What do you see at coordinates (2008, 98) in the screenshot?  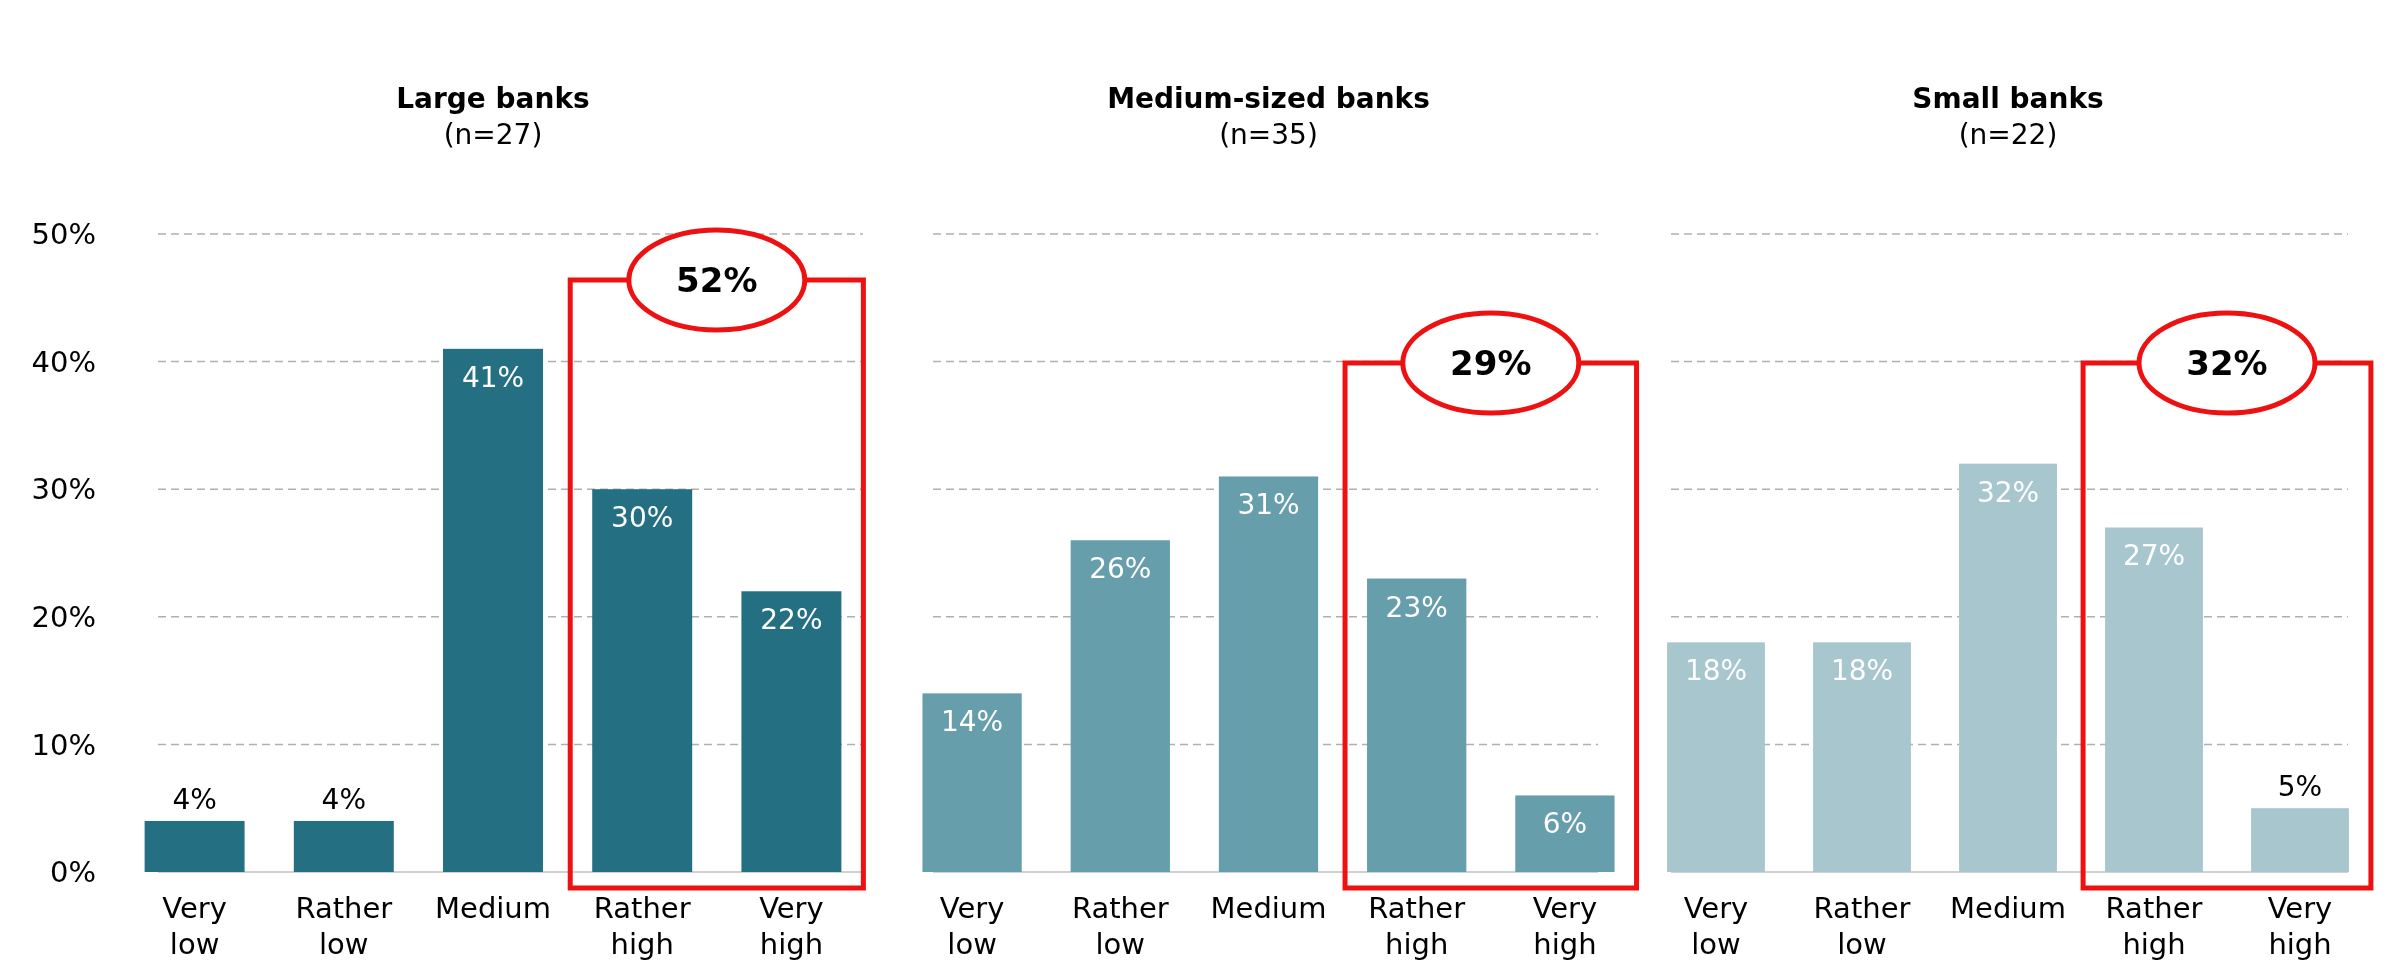 I see `chart-title: Small banks` at bounding box center [2008, 98].